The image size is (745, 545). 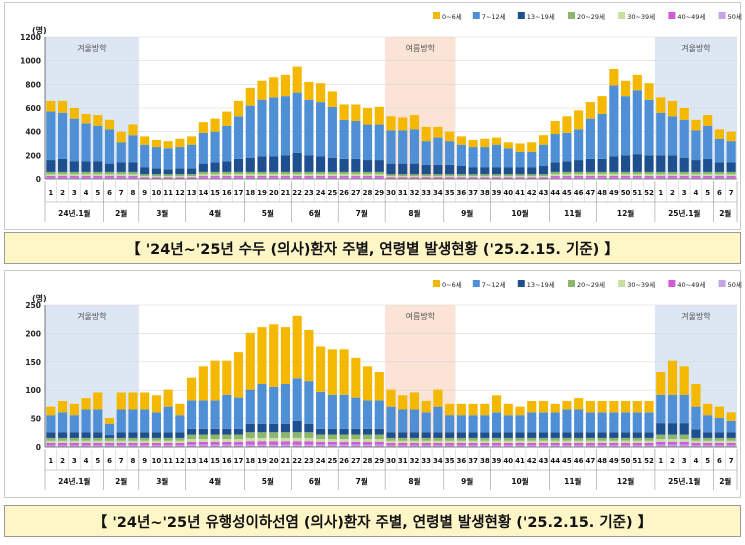 What do you see at coordinates (731, 193) in the screenshot?
I see `chickenpox-week-label-58: 7` at bounding box center [731, 193].